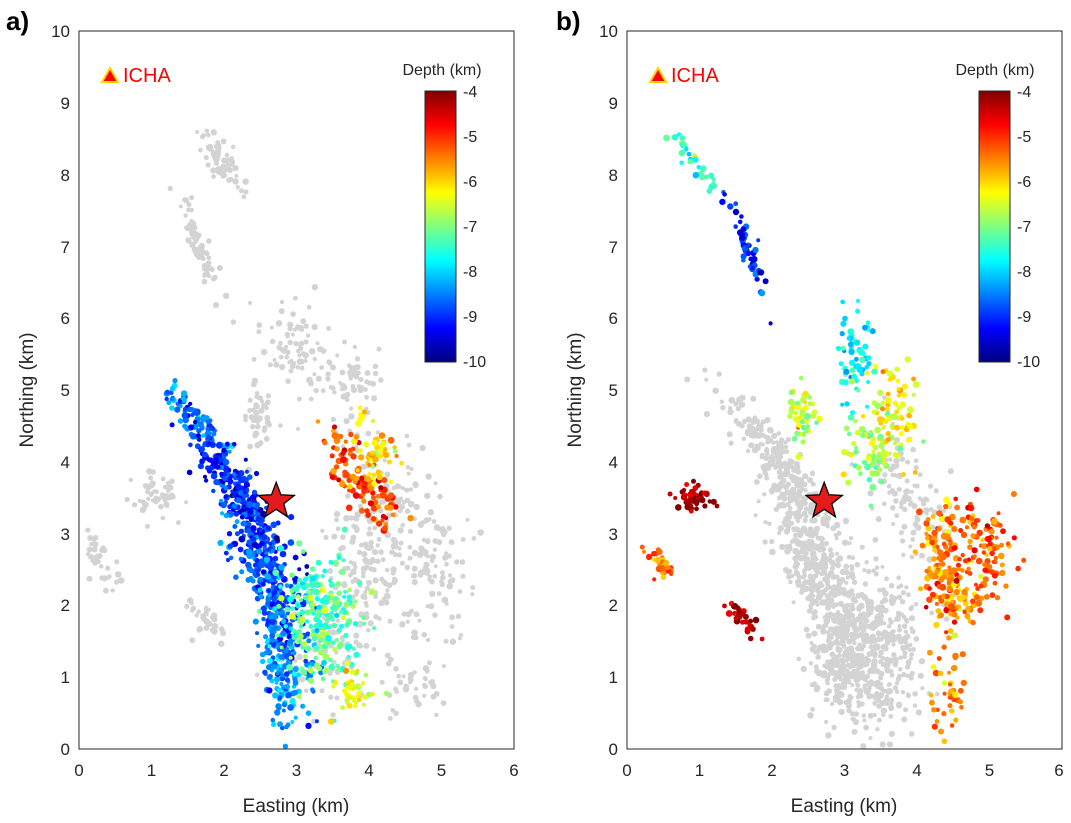 The width and height of the screenshot is (1071, 823). I want to click on colorbar-tick-label: -5, so click(470, 137).